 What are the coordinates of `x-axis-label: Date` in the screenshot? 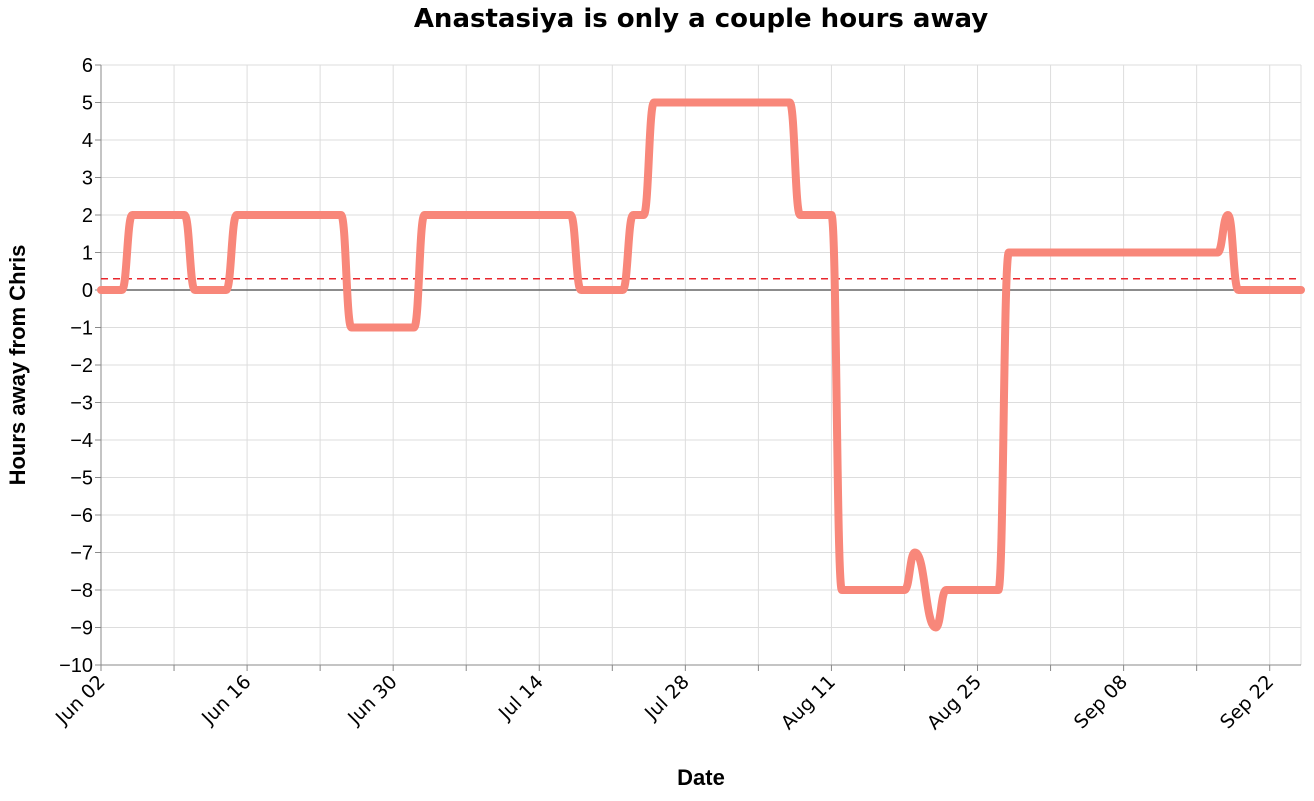 It's located at (701, 777).